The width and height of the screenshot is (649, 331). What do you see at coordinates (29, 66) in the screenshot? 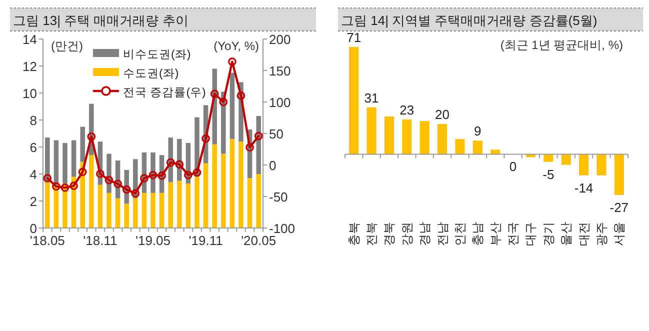
I see `y-tick-label: 12` at bounding box center [29, 66].